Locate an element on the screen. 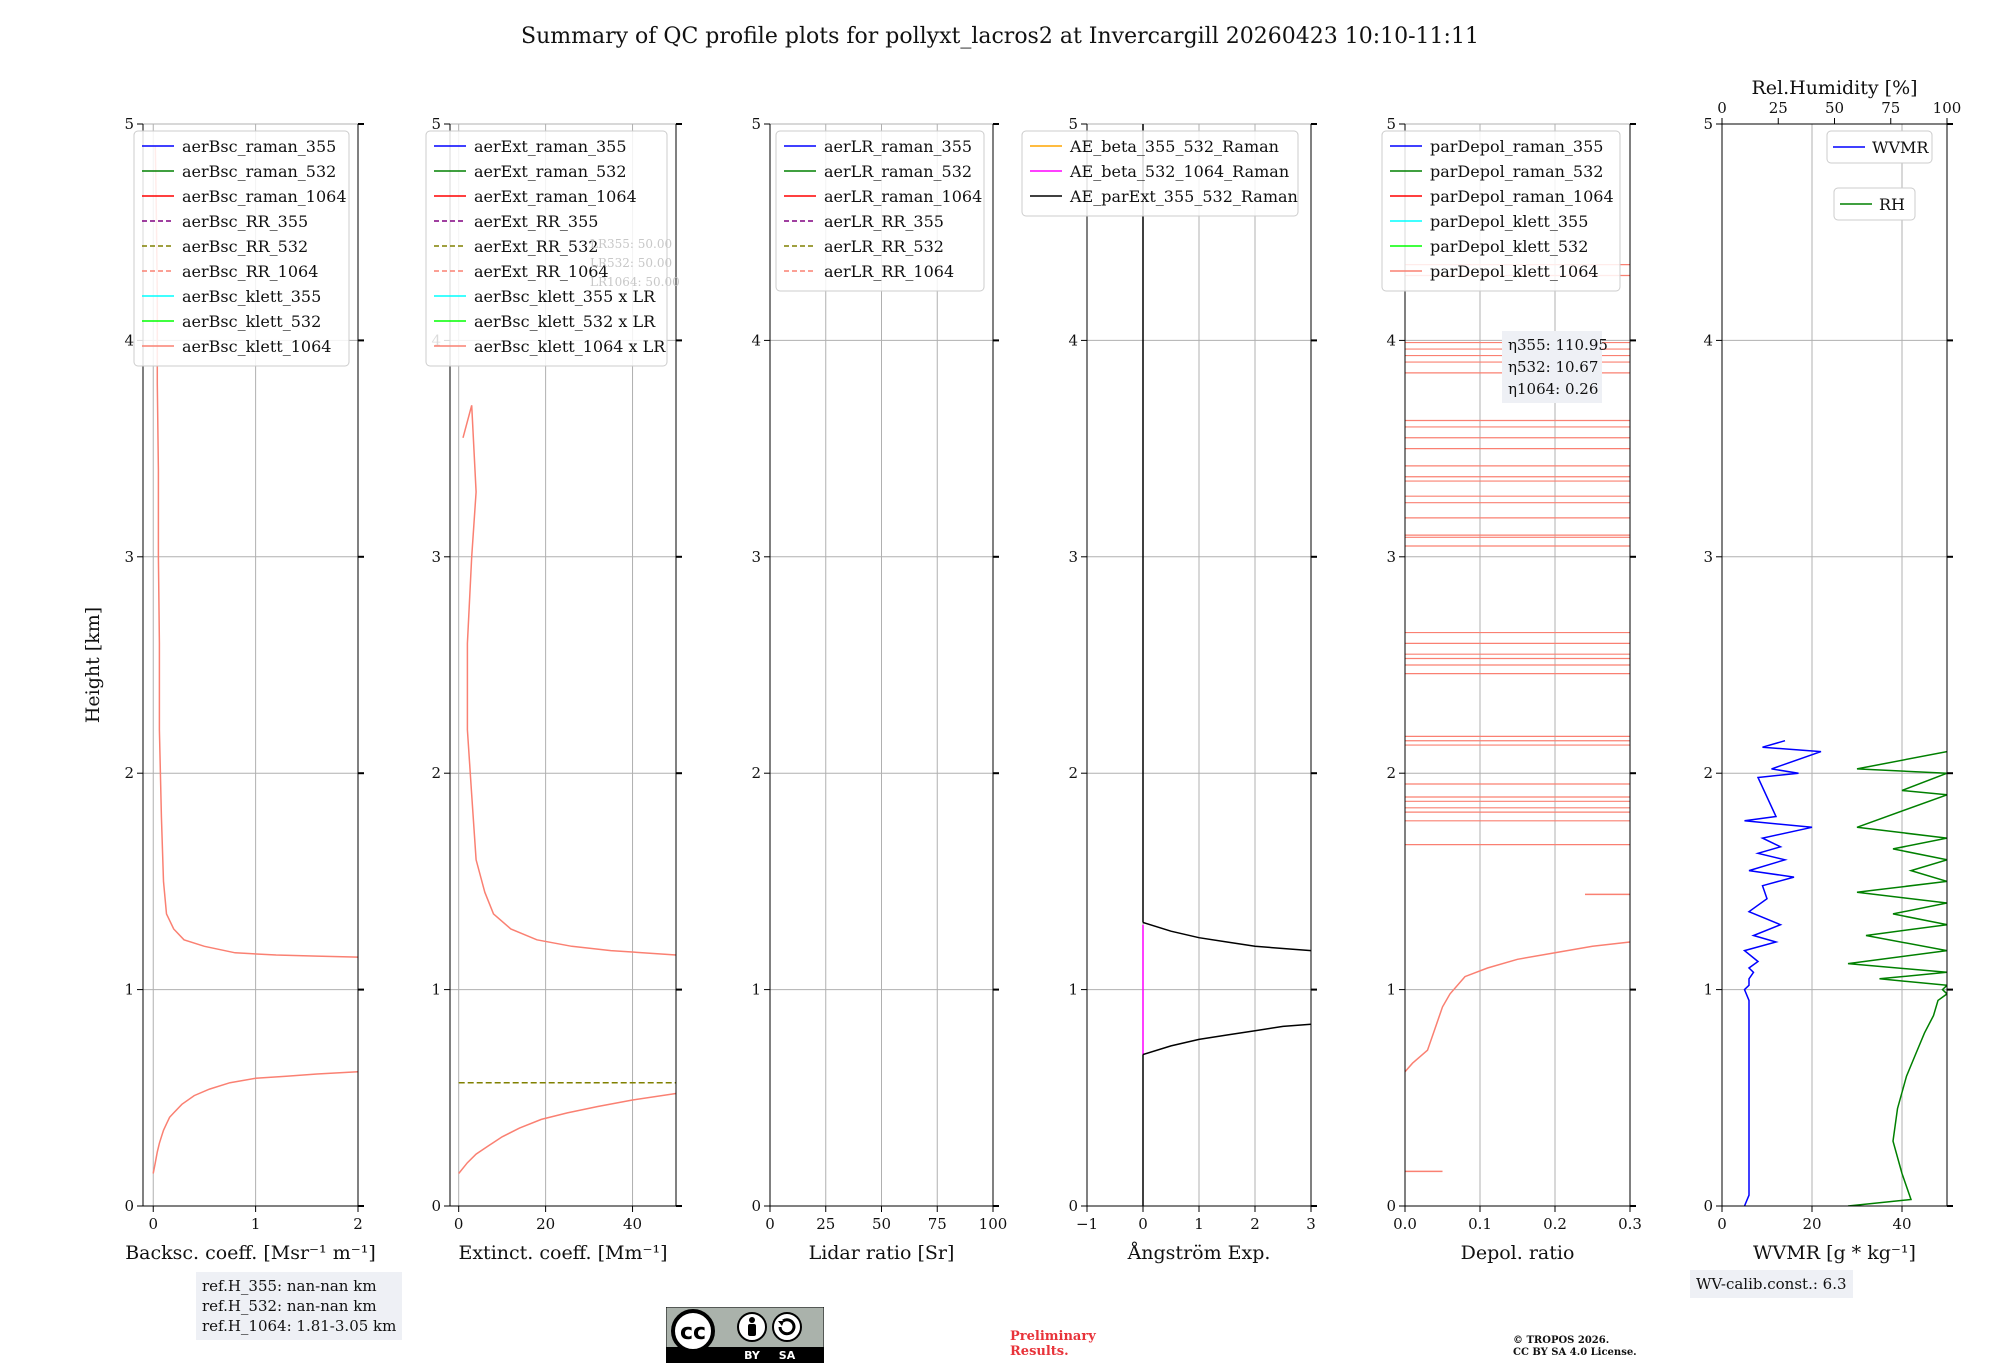 The width and height of the screenshot is (2000, 1363). legend-entry: aerExt_raman_355 is located at coordinates (550, 146).